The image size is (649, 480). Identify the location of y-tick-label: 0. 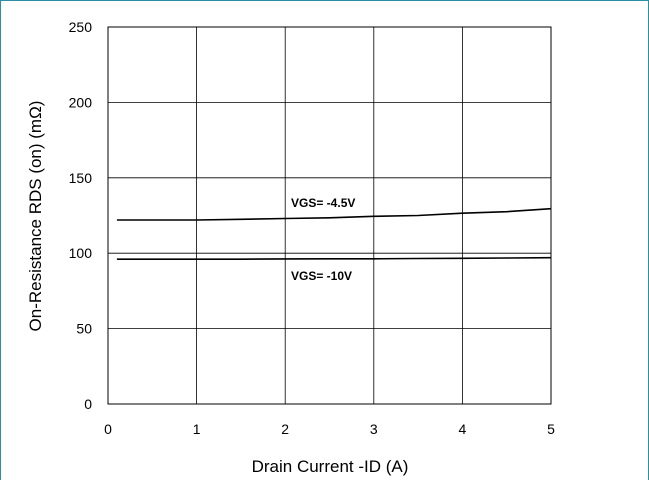
(88, 404).